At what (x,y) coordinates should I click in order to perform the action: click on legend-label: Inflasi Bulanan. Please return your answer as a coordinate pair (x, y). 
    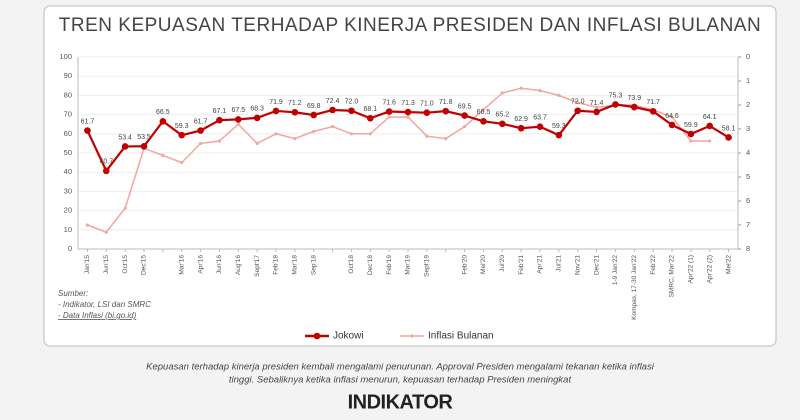
    Looking at the image, I should click on (461, 336).